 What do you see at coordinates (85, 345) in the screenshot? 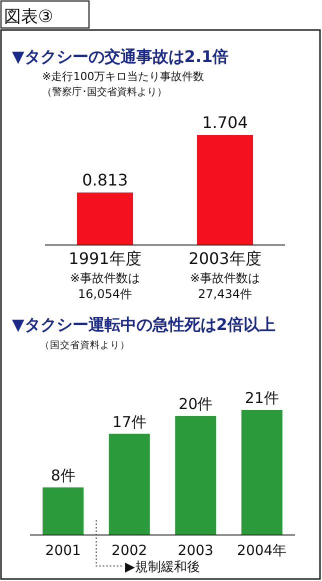
I see `chart-subtitle: （国交省資料より）` at bounding box center [85, 345].